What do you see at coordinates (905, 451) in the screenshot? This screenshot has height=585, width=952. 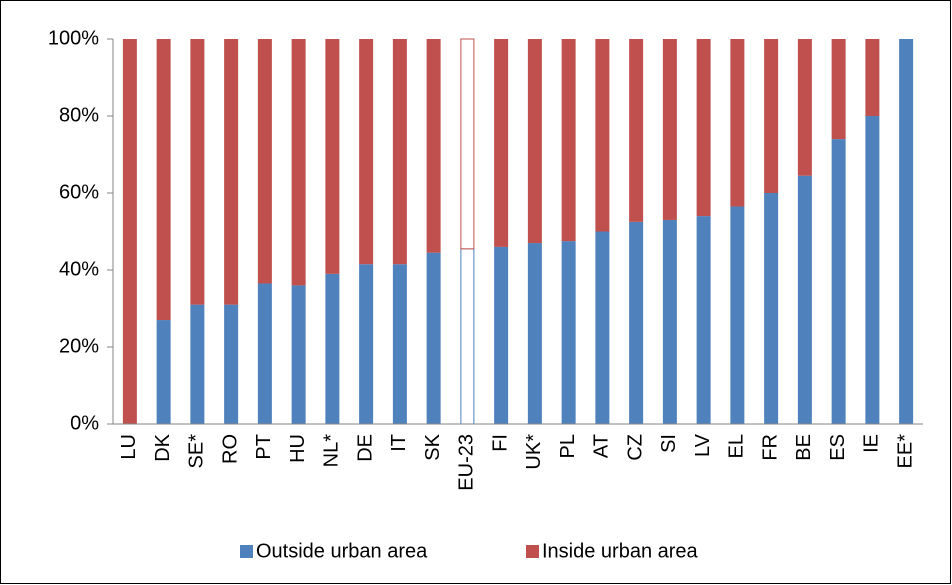 I see `x-tick-label: EE*` at bounding box center [905, 451].